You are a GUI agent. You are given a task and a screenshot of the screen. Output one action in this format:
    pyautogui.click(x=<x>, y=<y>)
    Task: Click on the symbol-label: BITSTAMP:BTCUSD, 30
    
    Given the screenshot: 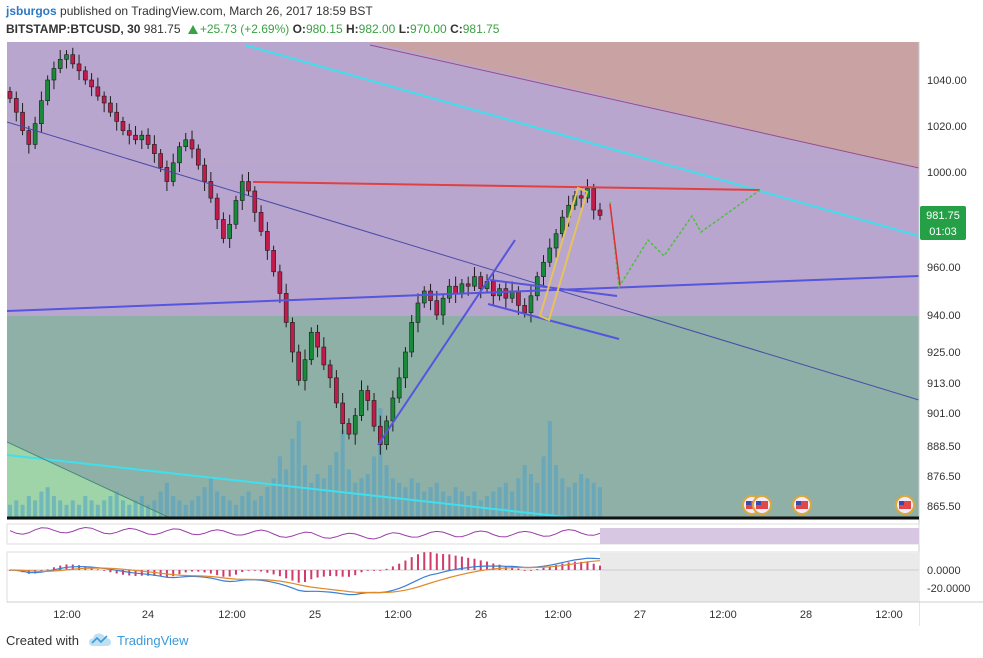 What is the action you would take?
    pyautogui.click(x=73, y=29)
    